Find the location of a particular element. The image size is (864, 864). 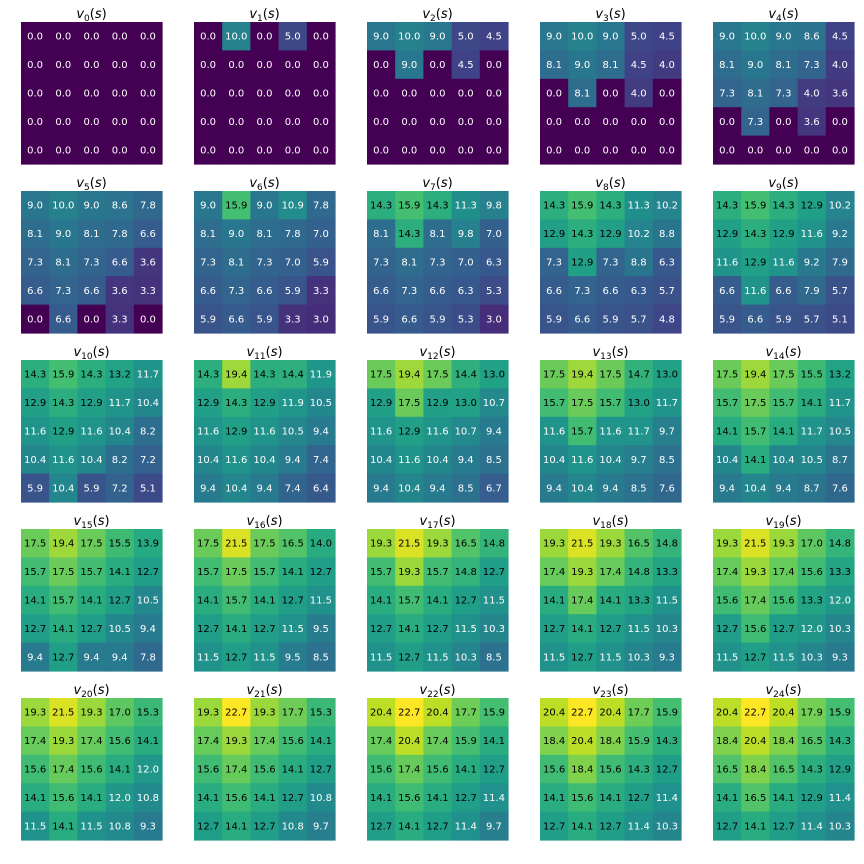

cell-value-label: 15.7 is located at coordinates (437, 572).